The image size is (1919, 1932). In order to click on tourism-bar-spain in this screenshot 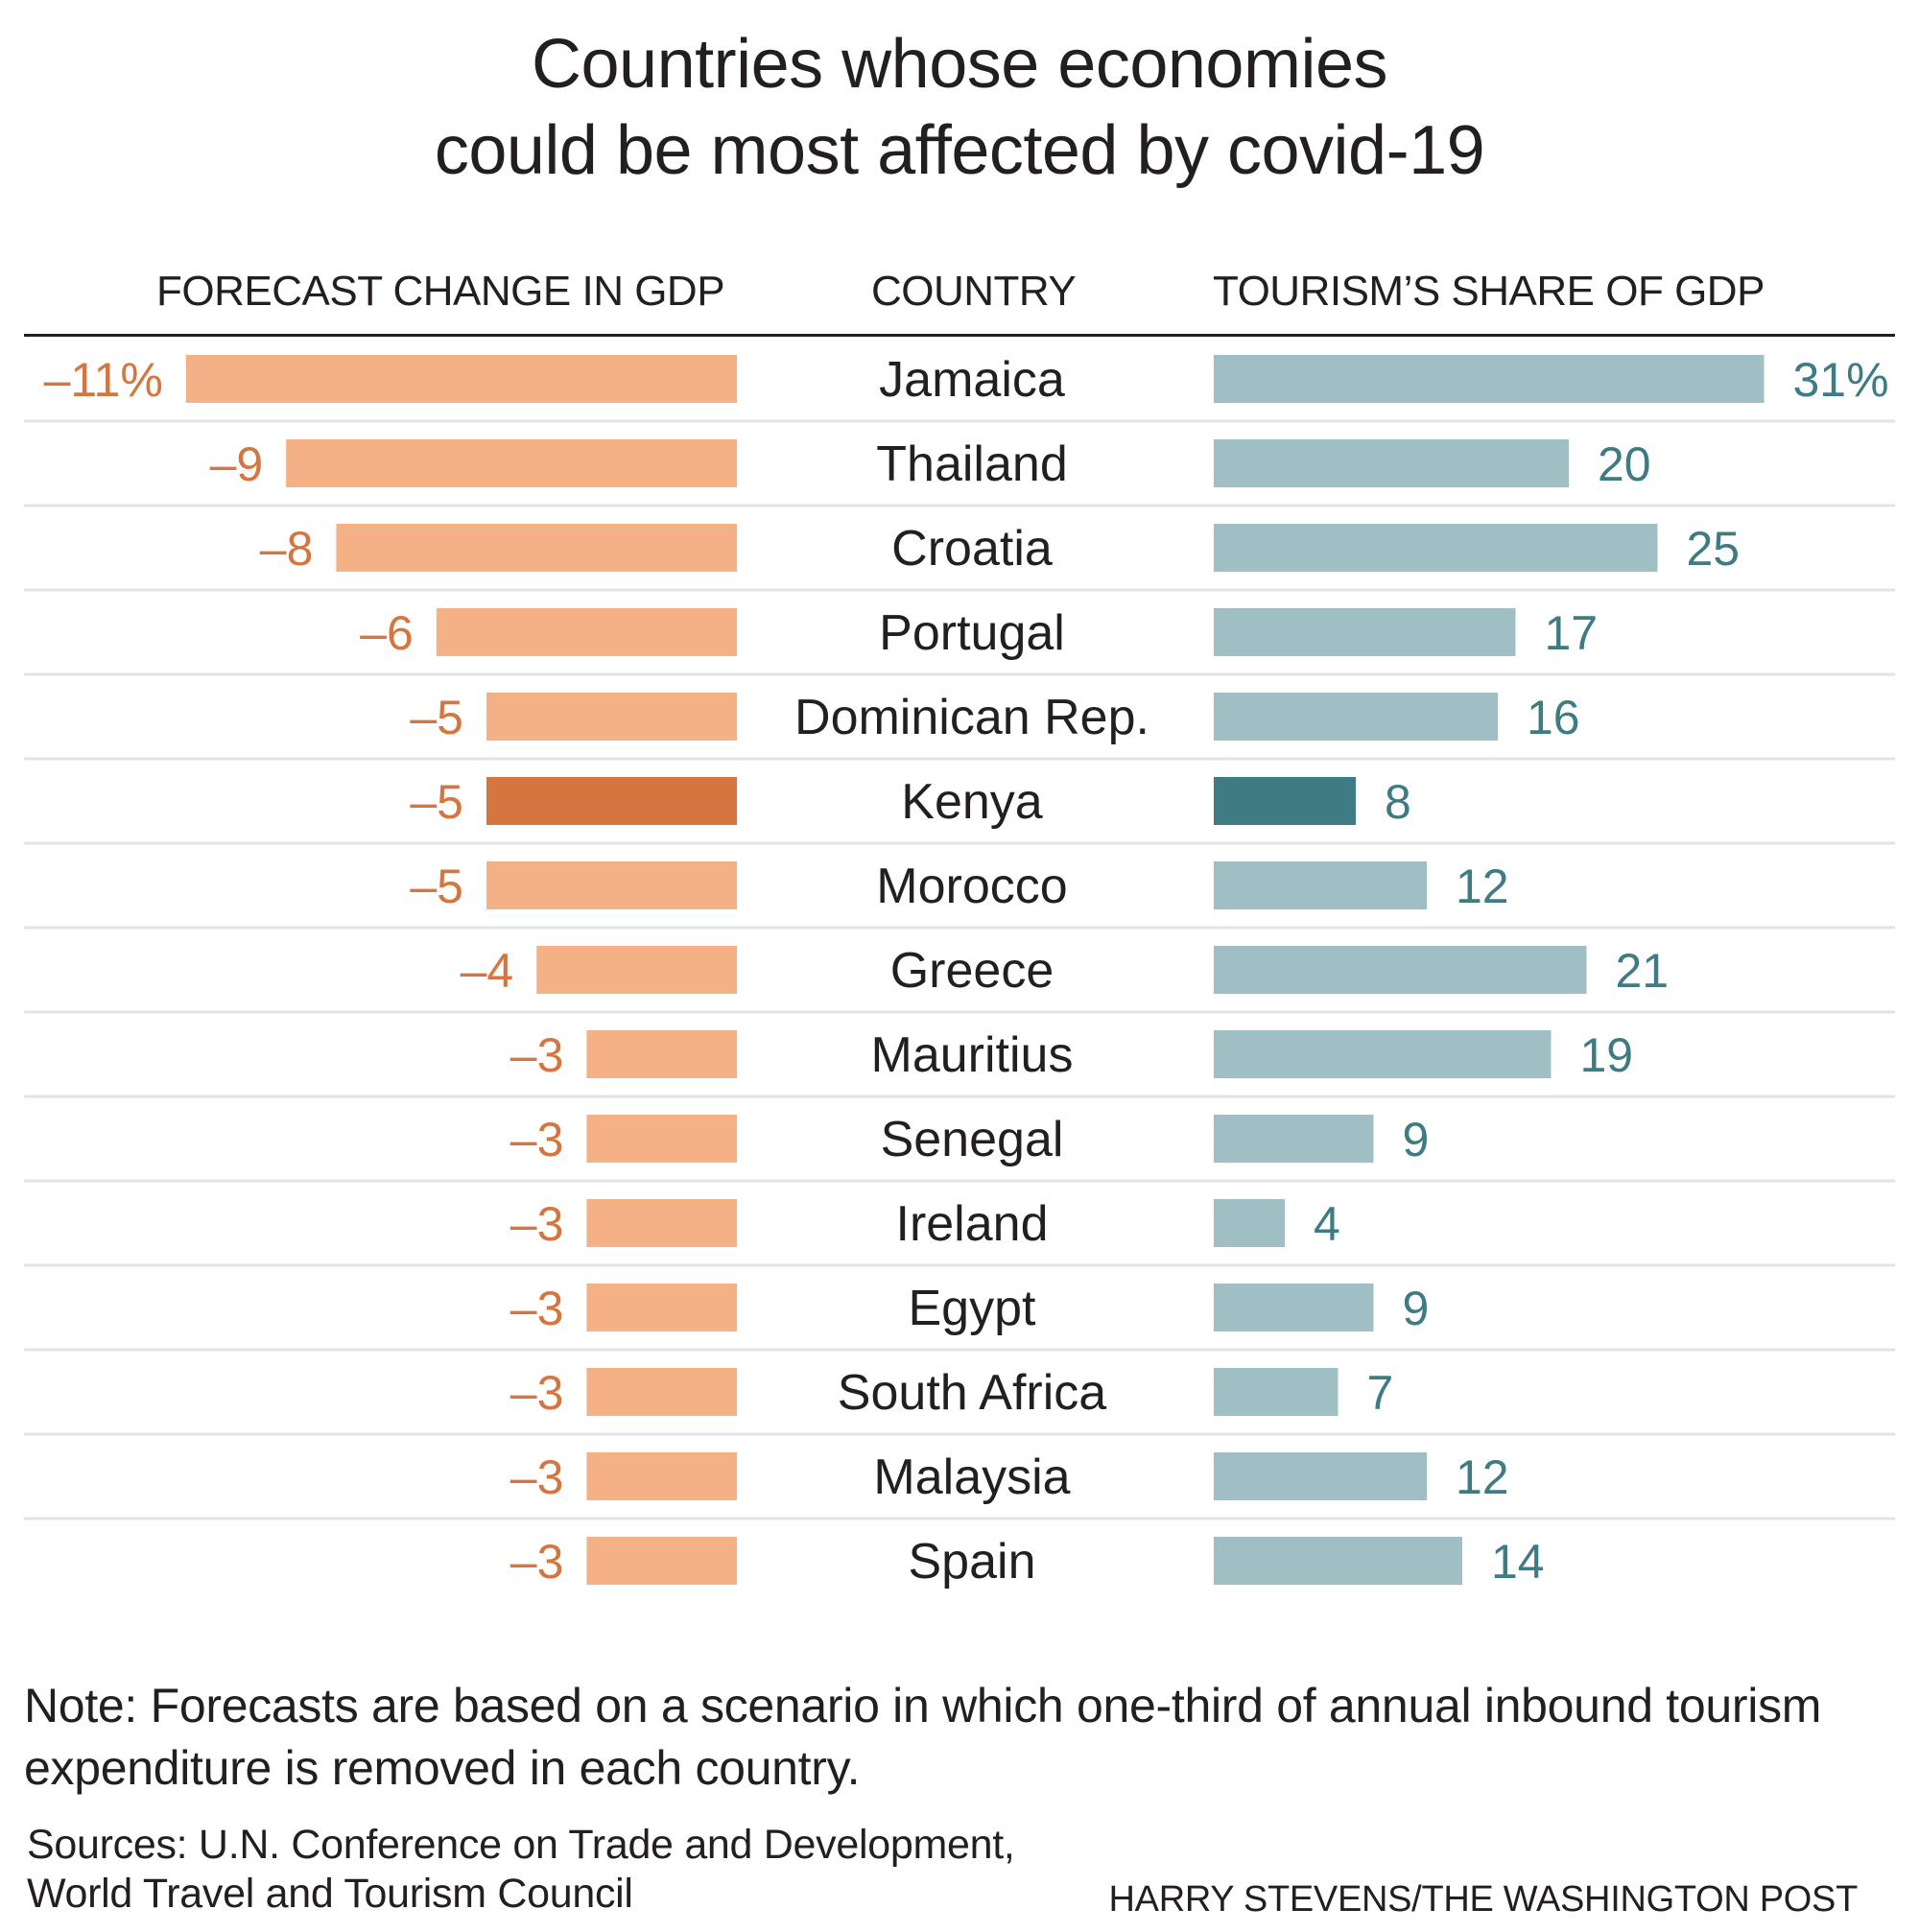, I will do `click(1338, 1561)`.